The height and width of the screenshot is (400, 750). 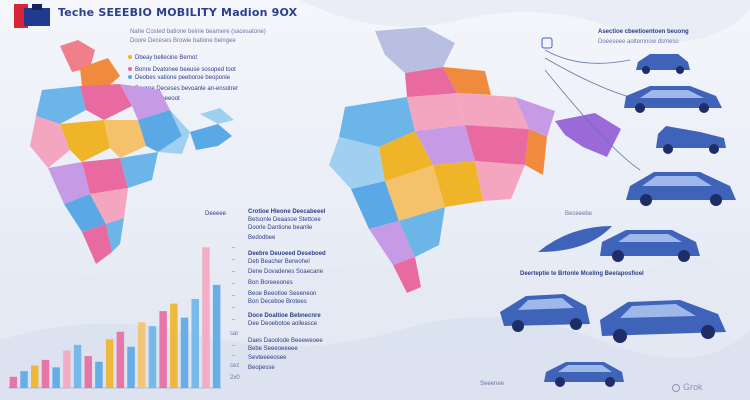 I want to click on middle-note: Dene Dovadenes Soaecane, so click(x=286, y=272).